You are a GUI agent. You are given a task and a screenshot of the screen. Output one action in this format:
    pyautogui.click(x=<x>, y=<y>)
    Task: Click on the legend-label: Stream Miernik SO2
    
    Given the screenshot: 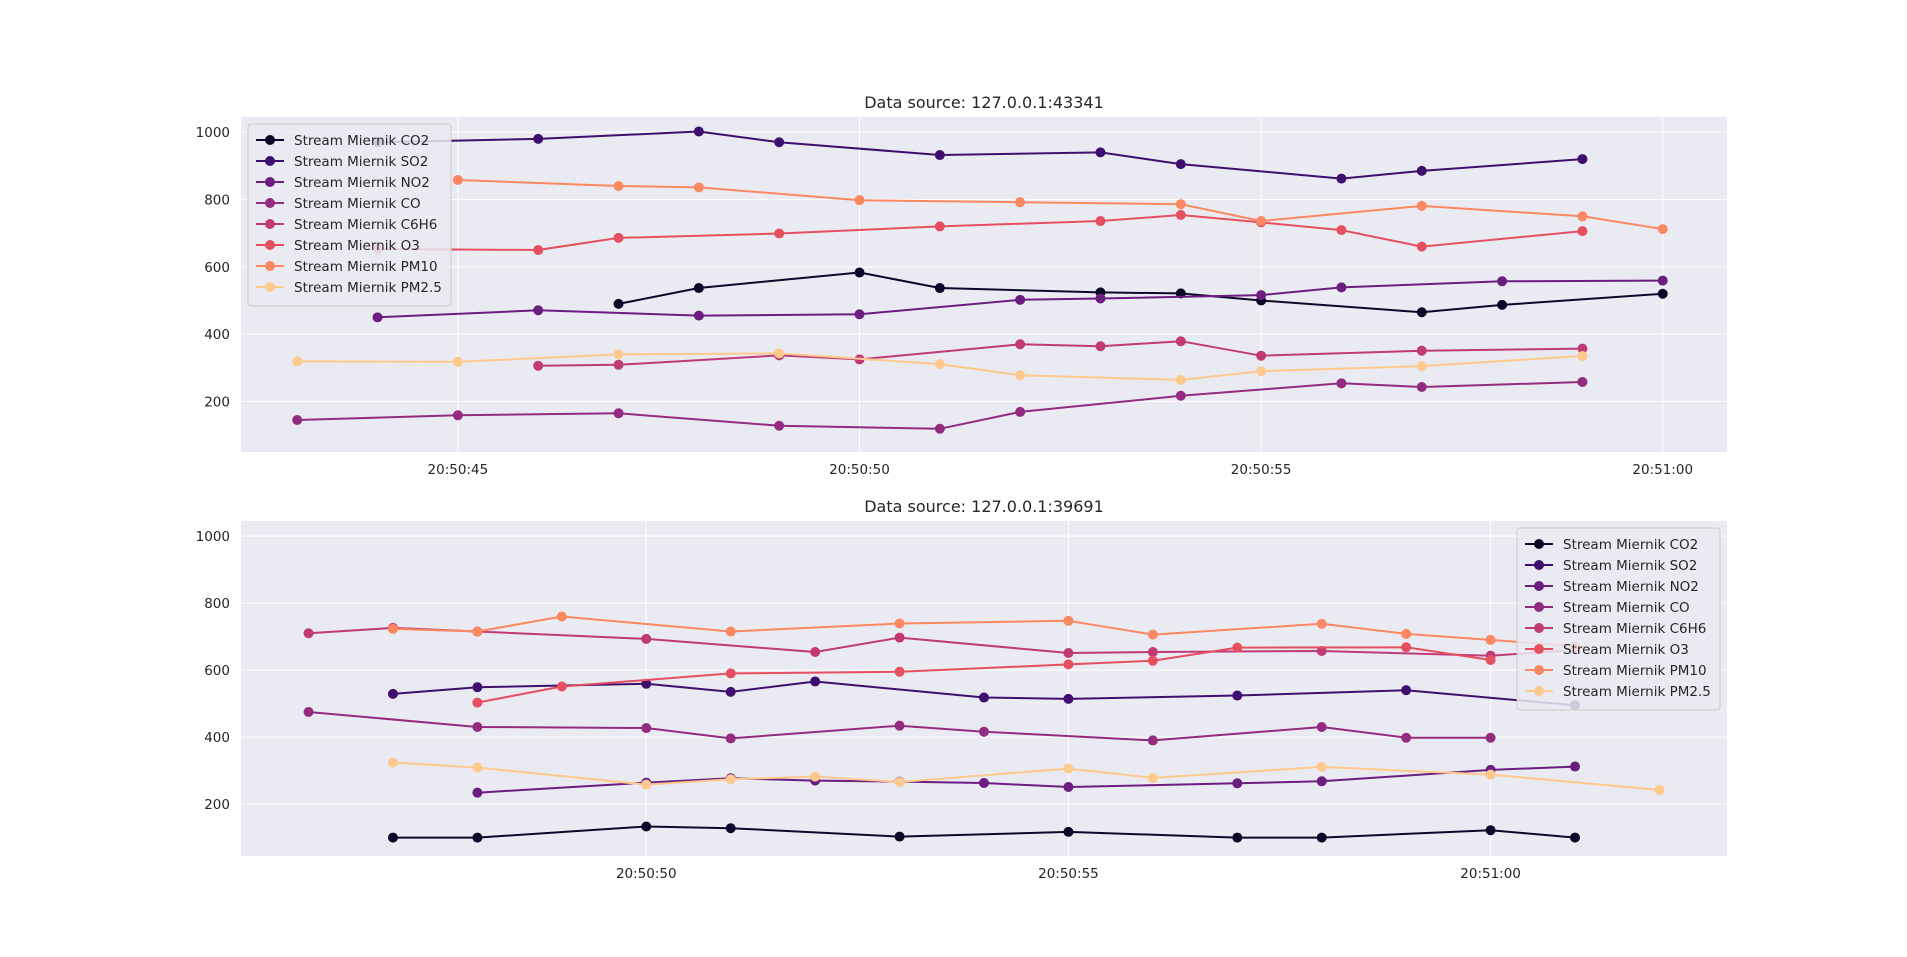 What is the action you would take?
    pyautogui.click(x=361, y=162)
    